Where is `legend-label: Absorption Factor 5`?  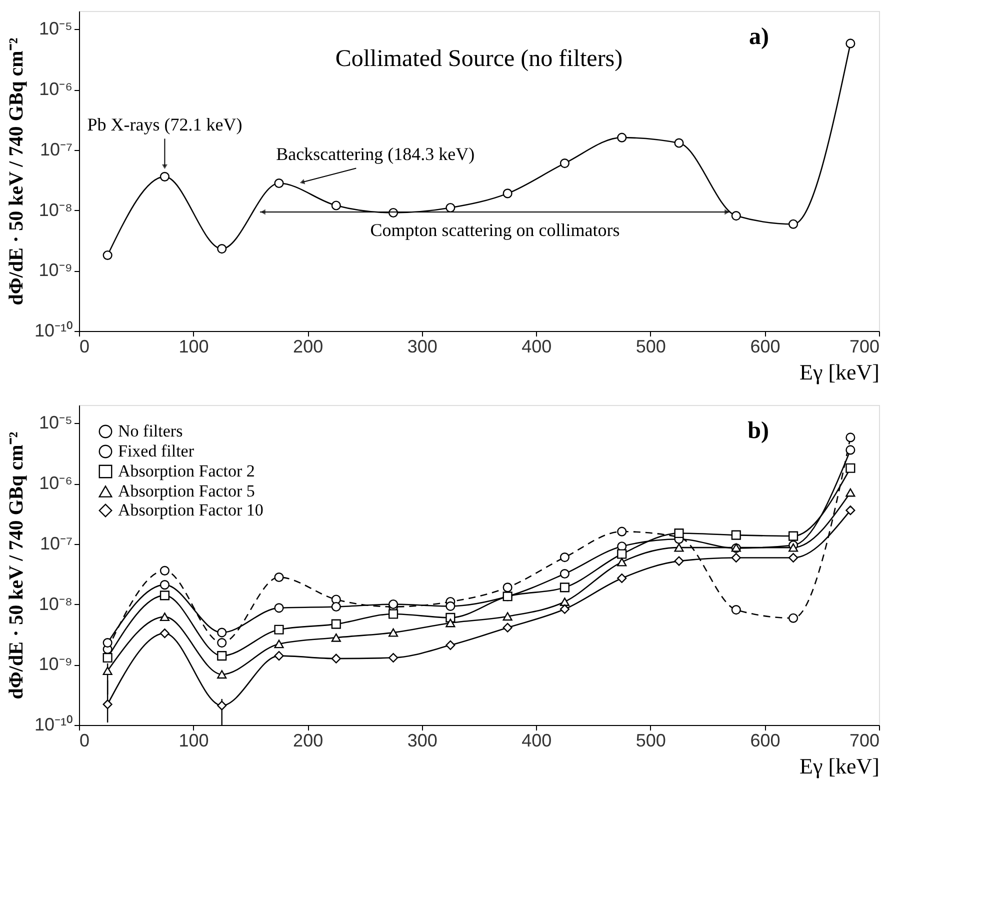 legend-label: Absorption Factor 5 is located at coordinates (186, 491).